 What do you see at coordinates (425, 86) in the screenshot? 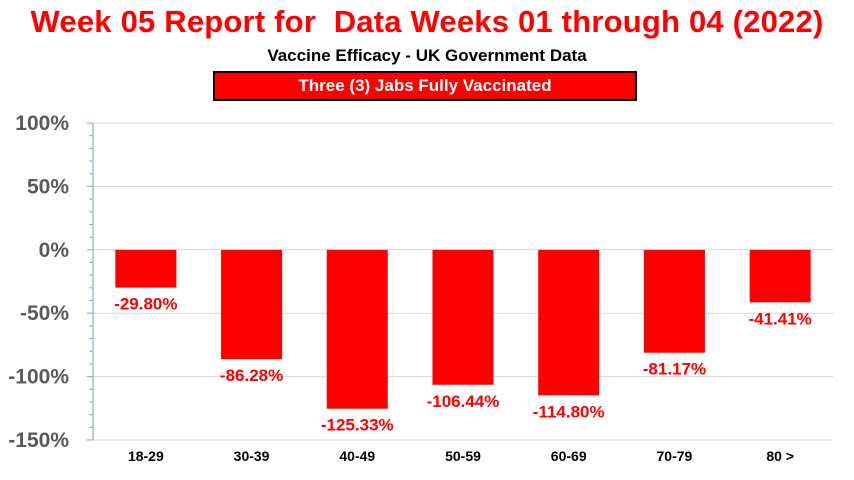
I see `vaccination-status-banner: Three (3) Jabs Fully Vaccinated` at bounding box center [425, 86].